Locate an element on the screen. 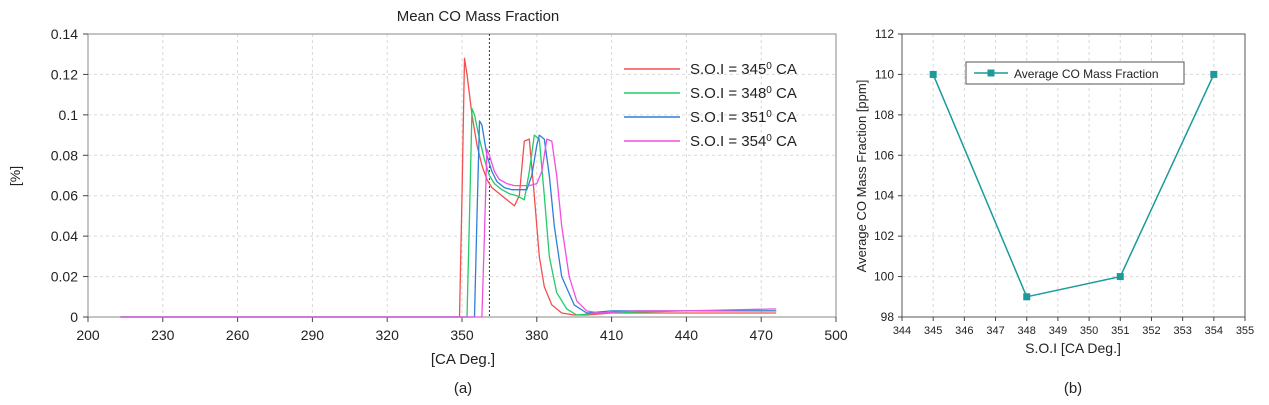  chart-a-y-tick-label: 0 is located at coordinates (74, 317).